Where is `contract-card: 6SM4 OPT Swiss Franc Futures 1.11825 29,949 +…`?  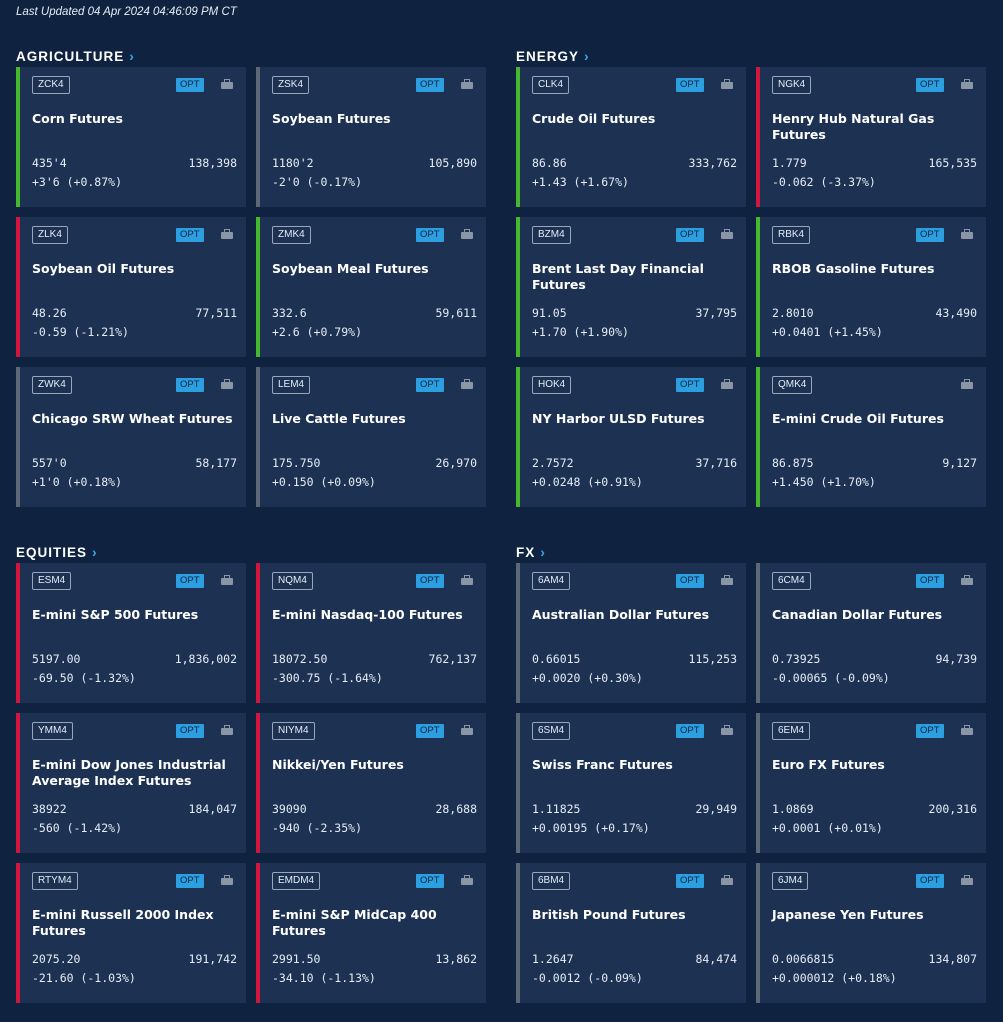
contract-card: 6SM4 OPT Swiss Franc Futures 1.11825 29,949 +… is located at coordinates (631, 783).